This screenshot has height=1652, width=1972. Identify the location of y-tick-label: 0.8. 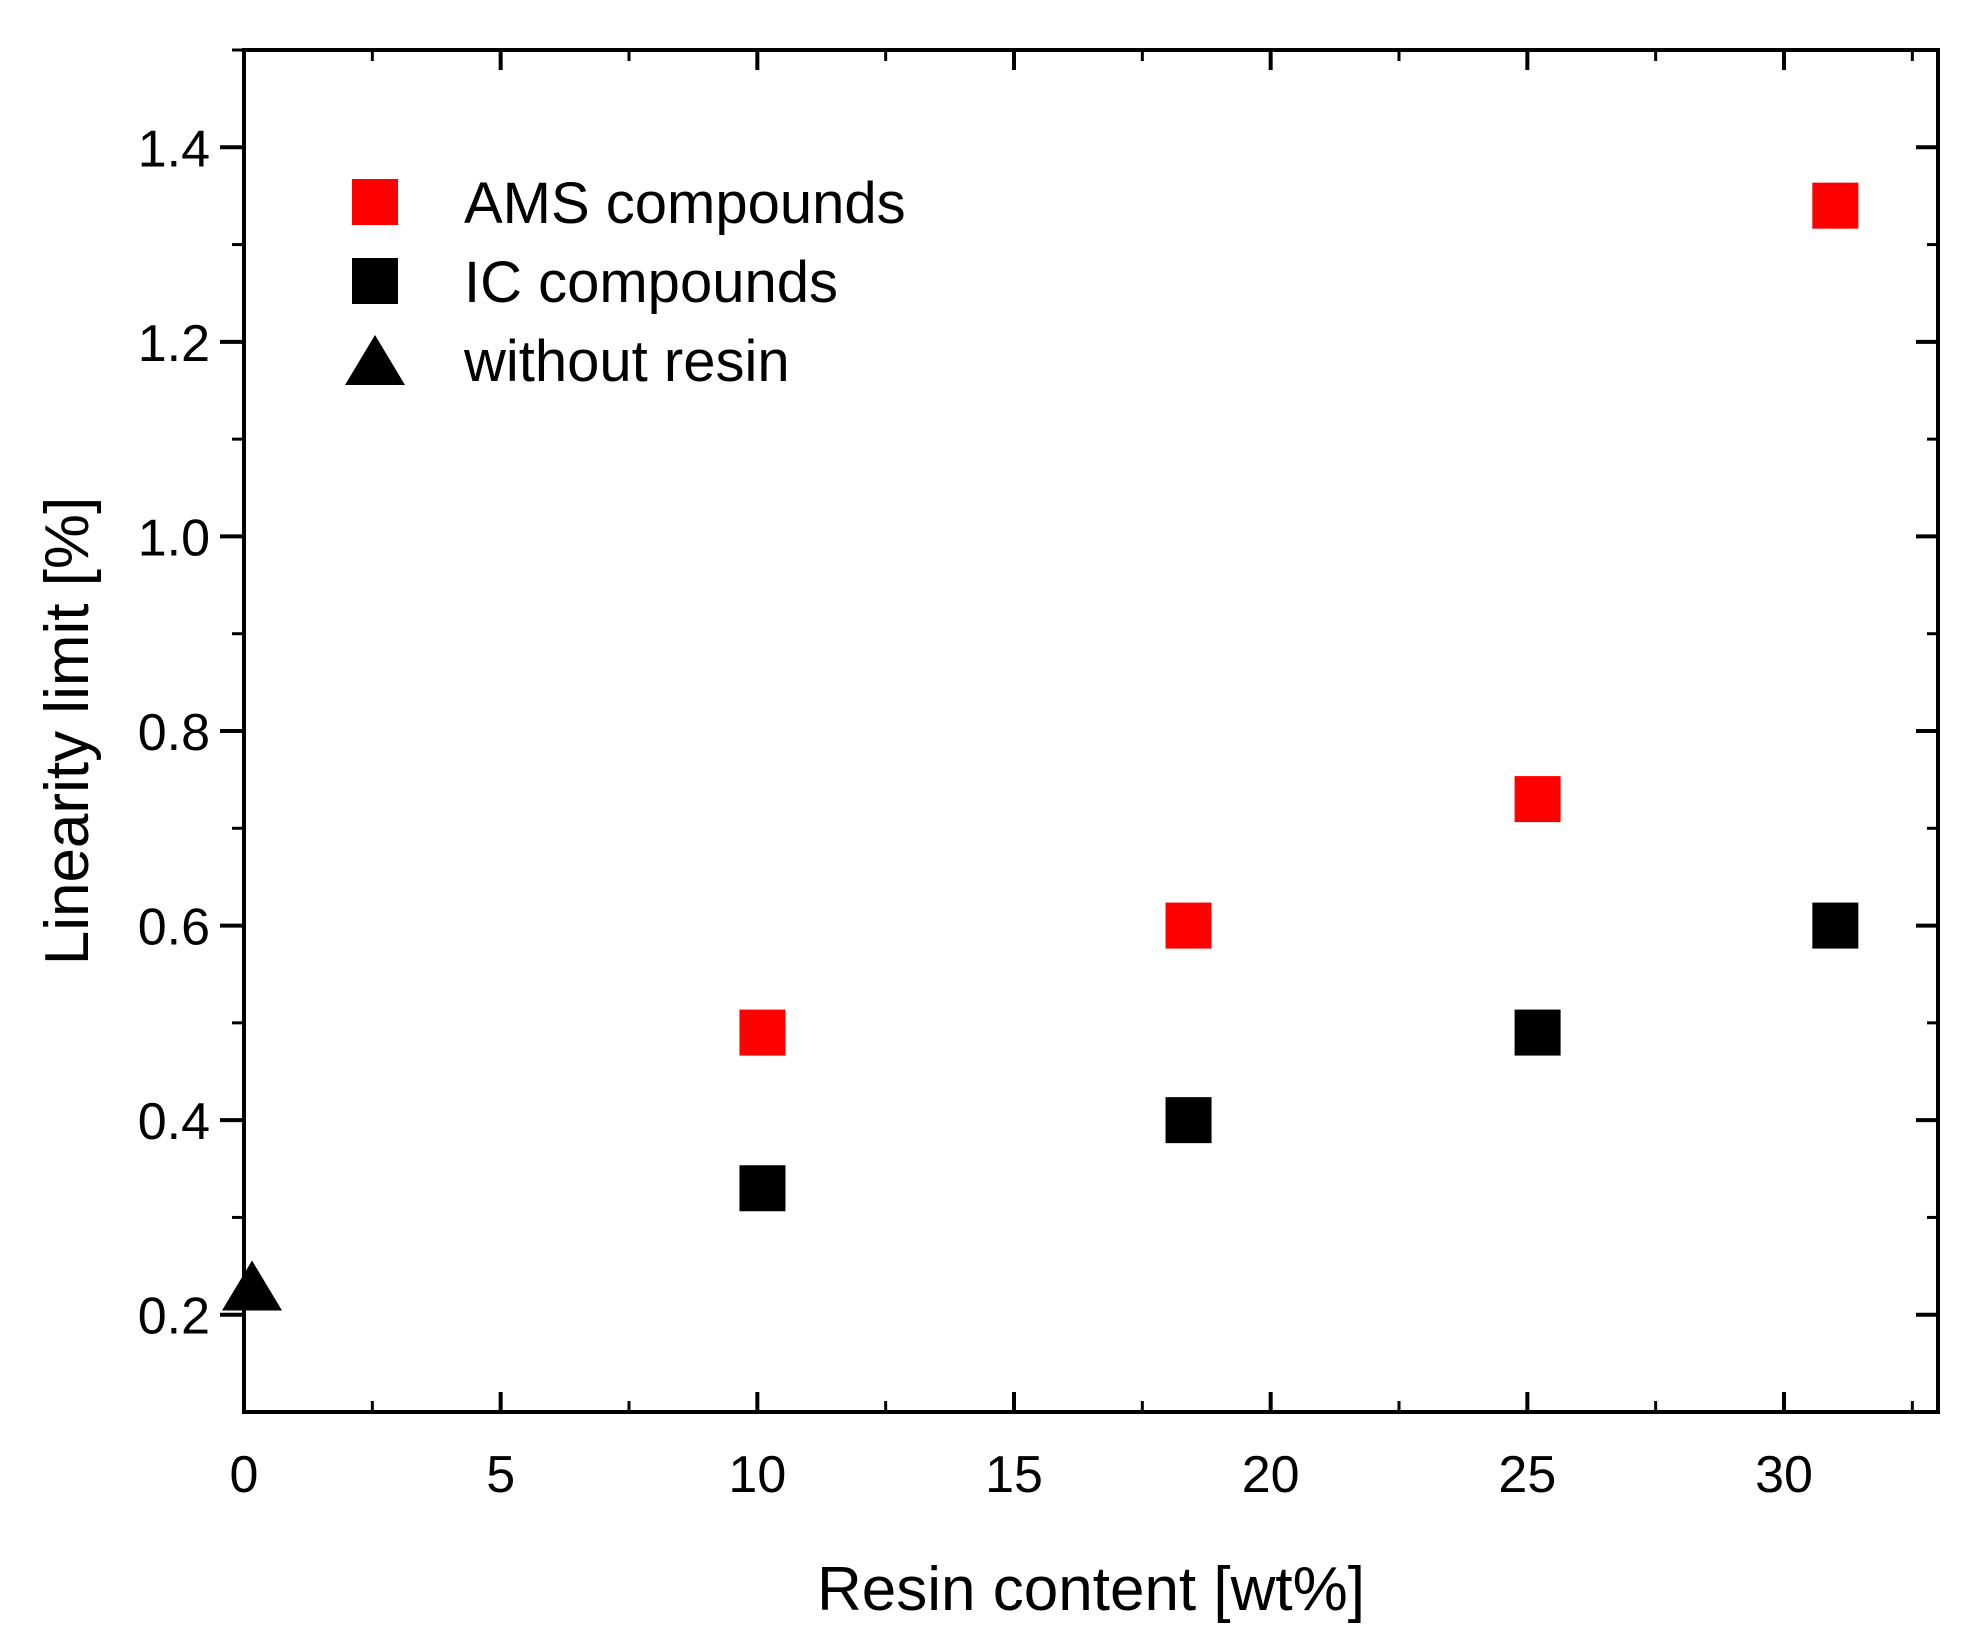
(174, 733).